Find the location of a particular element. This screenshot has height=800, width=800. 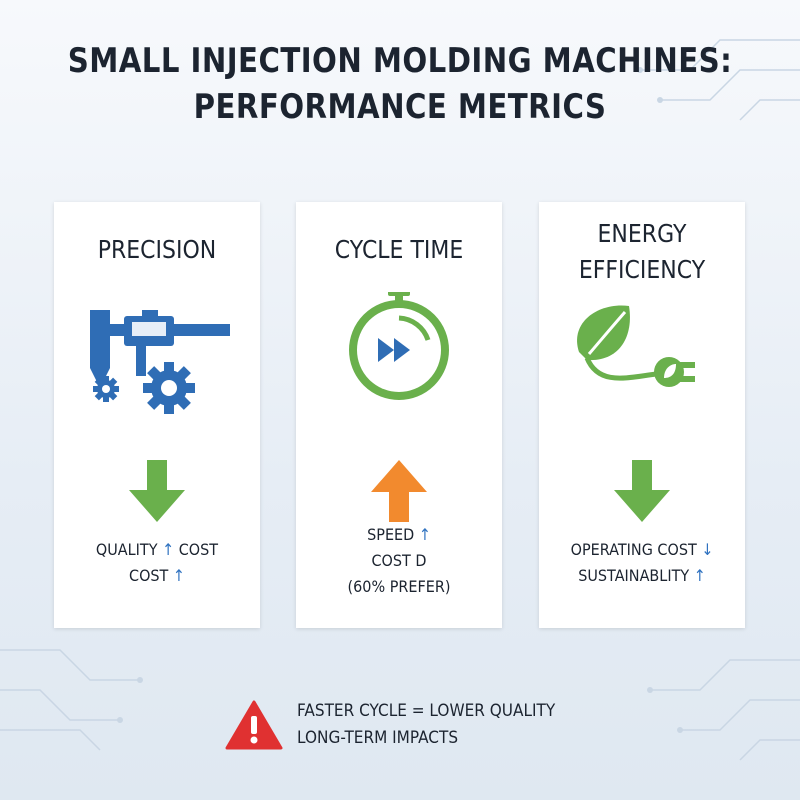

card-title: PRECISION is located at coordinates (156, 250).